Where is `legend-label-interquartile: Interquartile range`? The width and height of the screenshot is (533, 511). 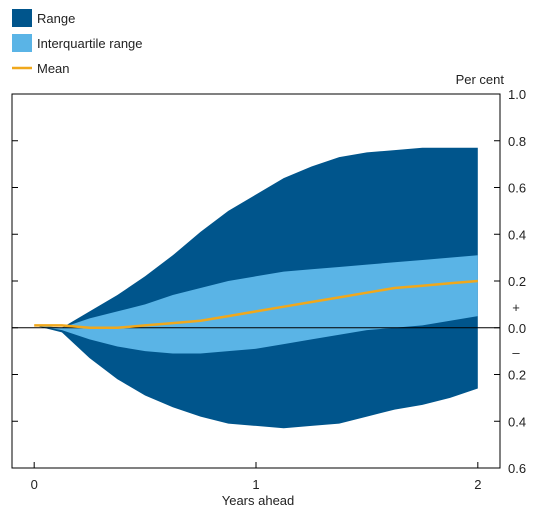
legend-label-interquartile: Interquartile range is located at coordinates (90, 43).